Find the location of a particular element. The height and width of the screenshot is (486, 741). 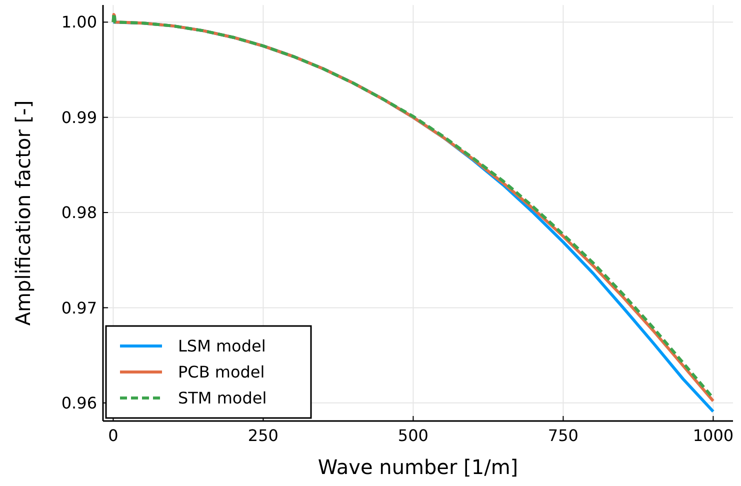

x-tick-label: 750 is located at coordinates (563, 435).